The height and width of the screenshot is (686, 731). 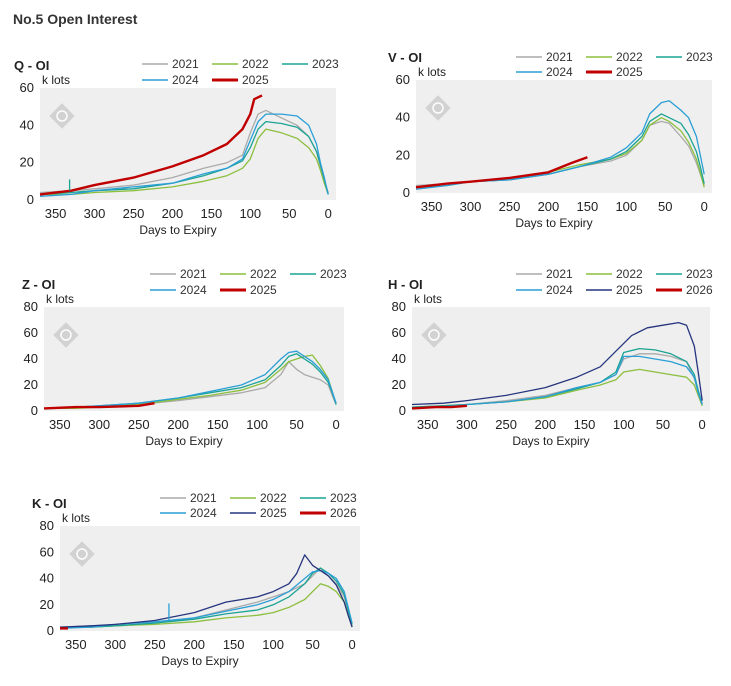 I want to click on chart-title: K - OI, so click(x=49, y=503).